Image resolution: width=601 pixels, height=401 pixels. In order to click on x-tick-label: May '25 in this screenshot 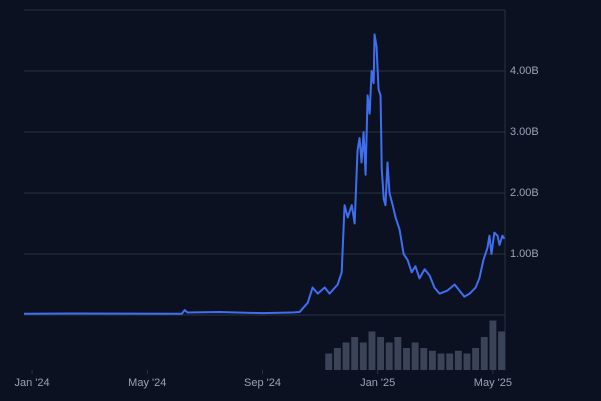, I will do `click(493, 383)`.